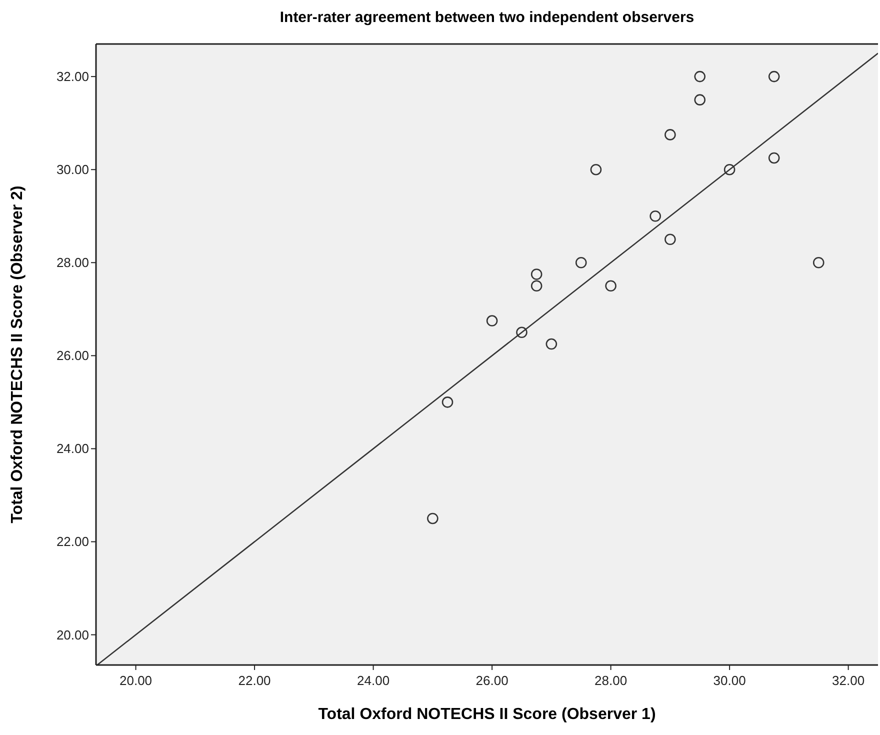 This screenshot has width=880, height=735. What do you see at coordinates (848, 680) in the screenshot?
I see `x-tick-label: 32.00` at bounding box center [848, 680].